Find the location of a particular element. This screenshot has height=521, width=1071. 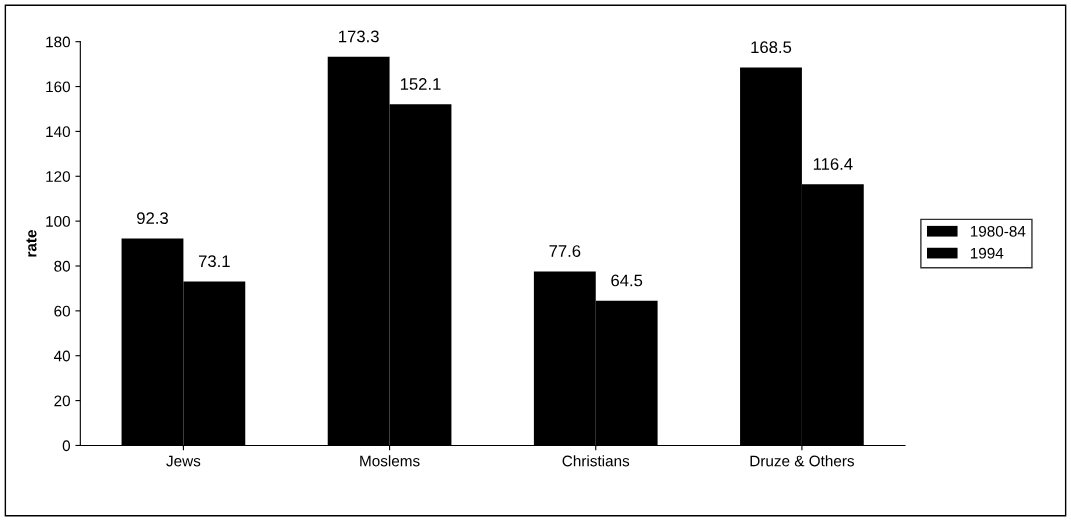

data-label: 168.5 is located at coordinates (771, 47).